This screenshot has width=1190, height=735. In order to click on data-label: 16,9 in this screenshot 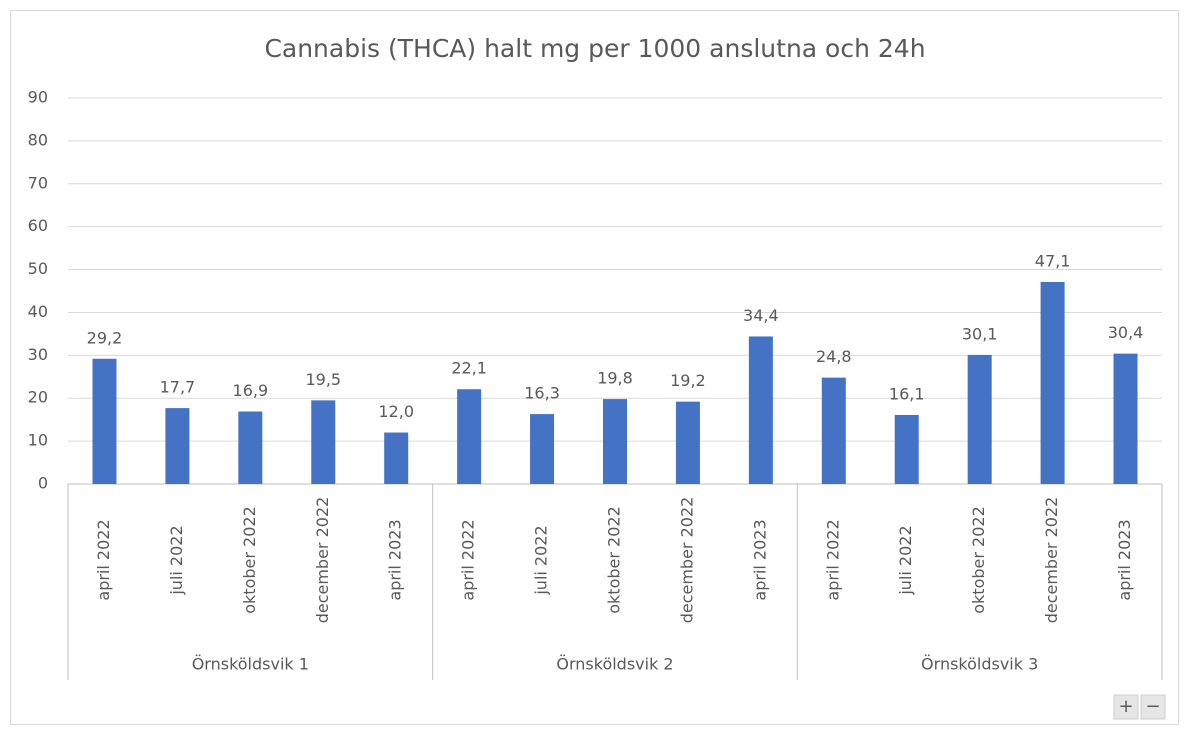, I will do `click(251, 390)`.